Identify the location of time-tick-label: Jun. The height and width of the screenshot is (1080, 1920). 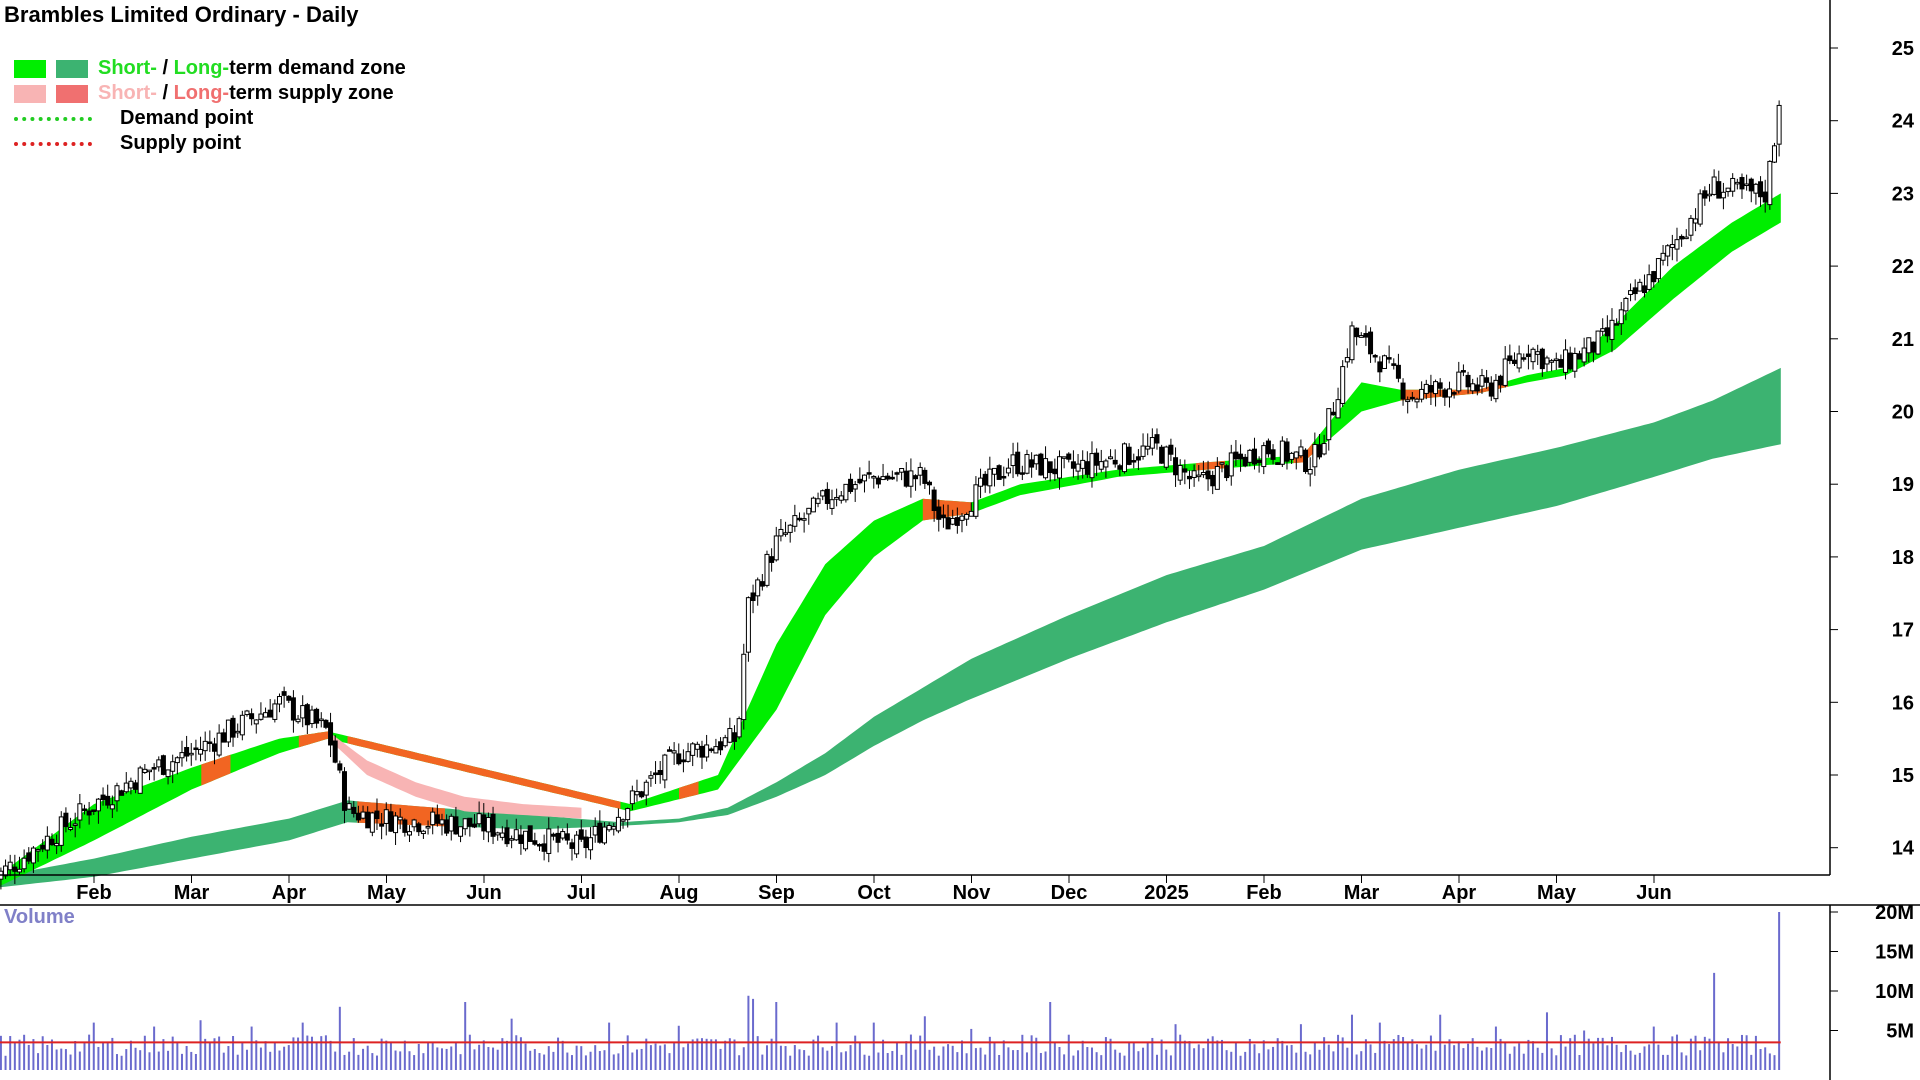
(1654, 893).